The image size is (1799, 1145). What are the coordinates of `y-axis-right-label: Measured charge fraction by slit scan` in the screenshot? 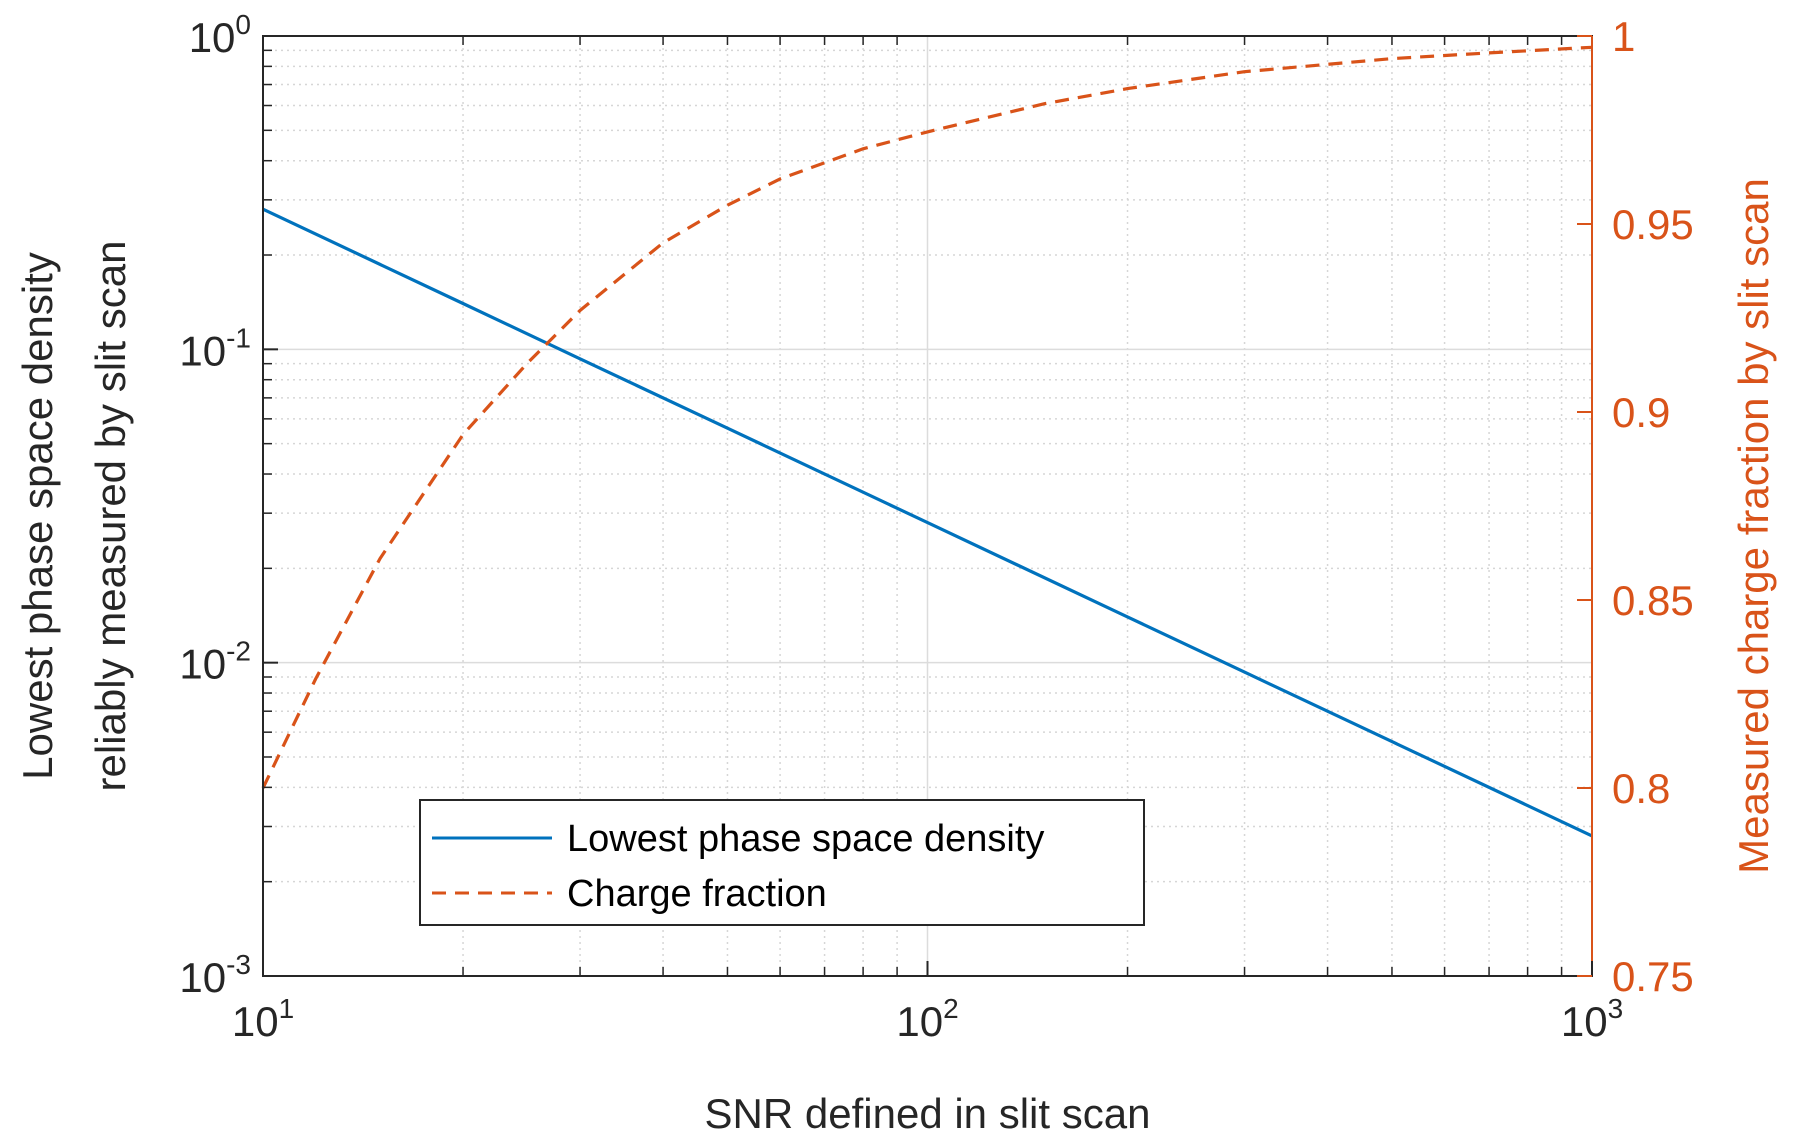 It's located at (1753, 526).